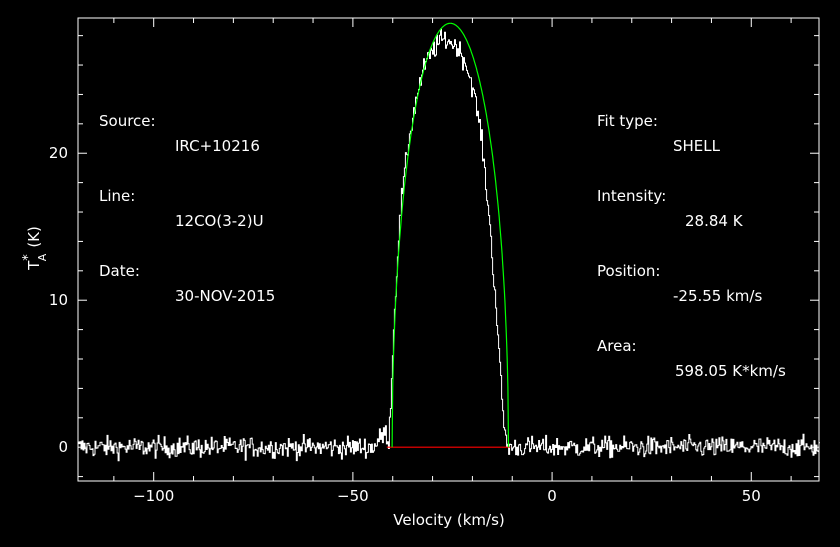 The width and height of the screenshot is (840, 547). Describe the element at coordinates (34, 237) in the screenshot. I see `y-axis-label-unit: (K)` at that location.